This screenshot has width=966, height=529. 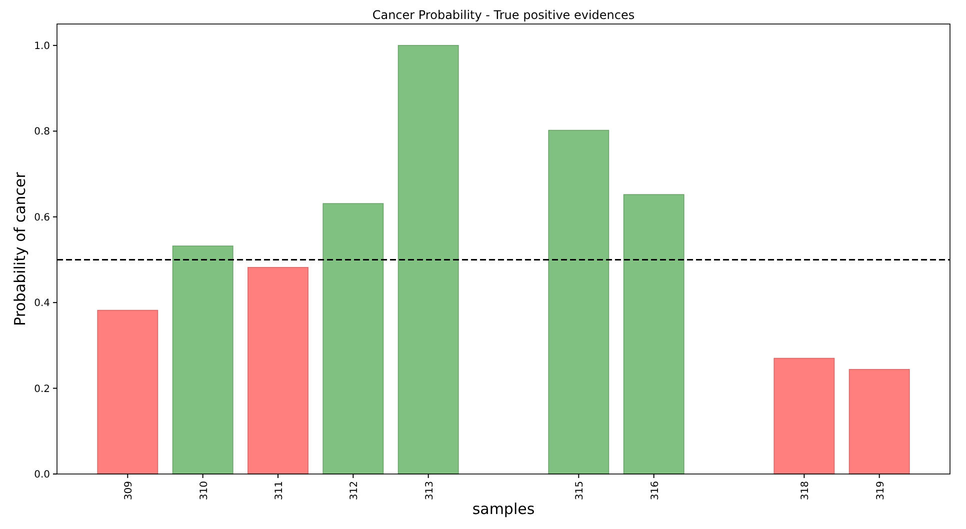 What do you see at coordinates (655, 490) in the screenshot?
I see `x-tick-label: 316` at bounding box center [655, 490].